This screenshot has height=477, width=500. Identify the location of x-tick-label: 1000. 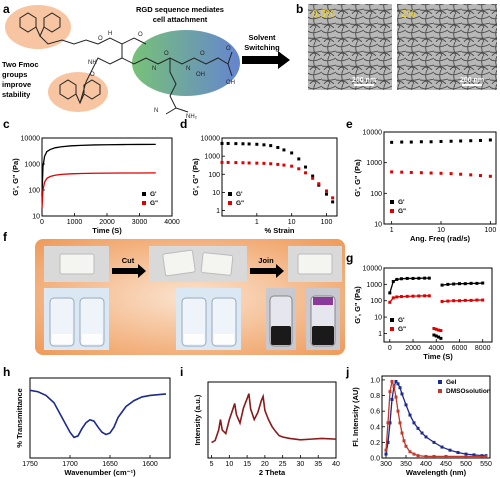
(75, 222).